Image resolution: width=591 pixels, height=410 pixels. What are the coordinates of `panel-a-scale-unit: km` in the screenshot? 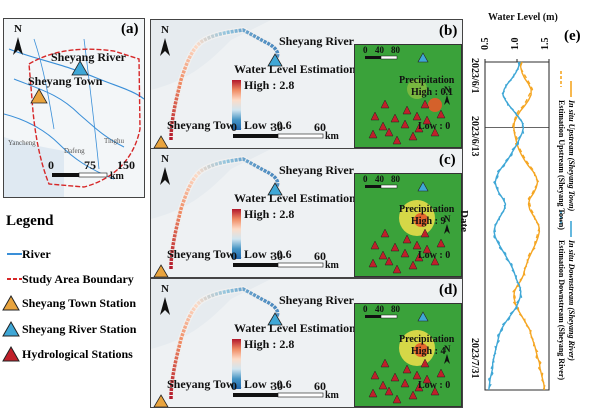 It's located at (117, 176).